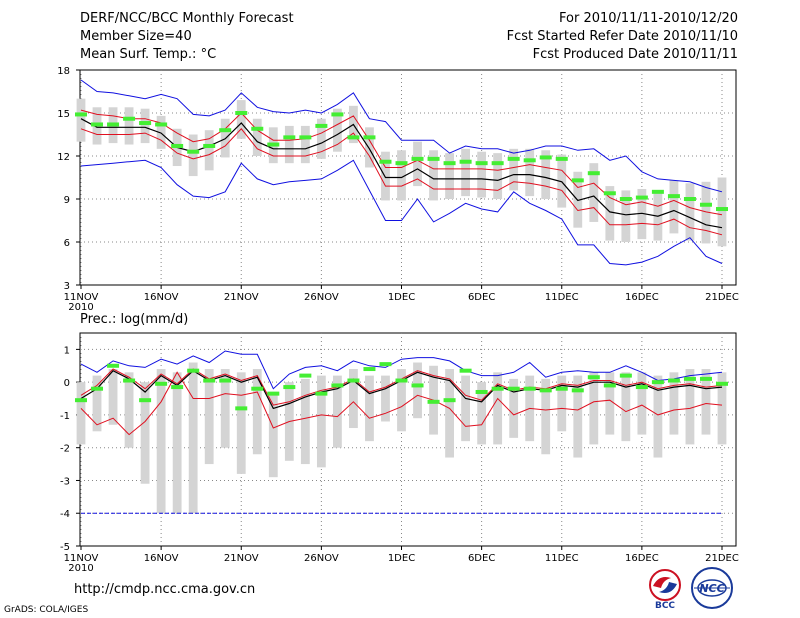  I want to click on observed-markers, so click(401, 386).